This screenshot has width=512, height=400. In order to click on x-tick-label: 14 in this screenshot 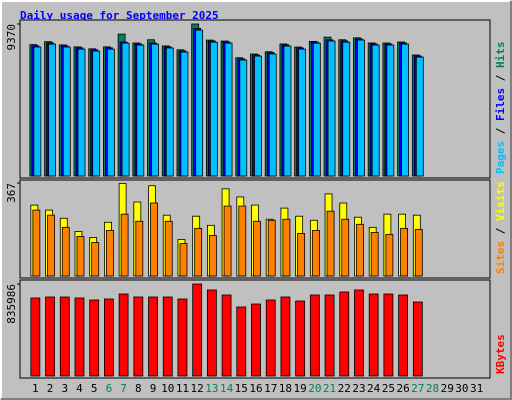, I will do `click(227, 388)`.